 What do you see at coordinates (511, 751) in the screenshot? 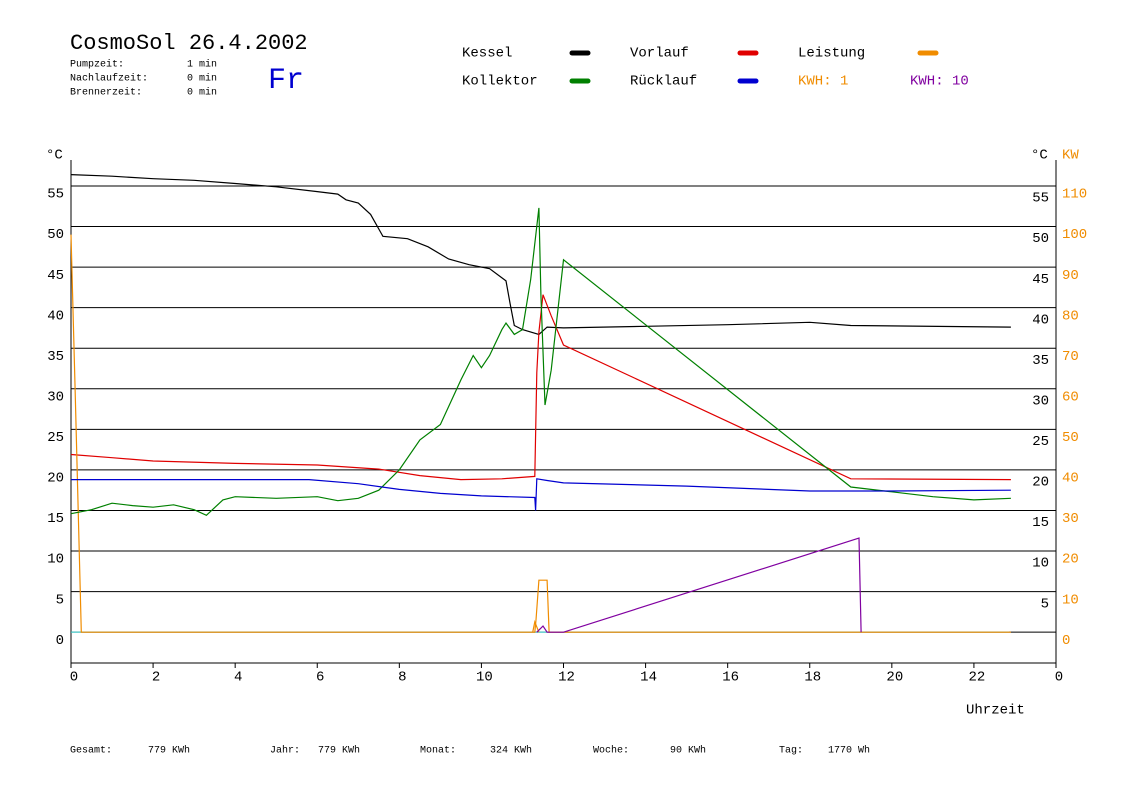
I see `total-value: 324 KWh` at bounding box center [511, 751].